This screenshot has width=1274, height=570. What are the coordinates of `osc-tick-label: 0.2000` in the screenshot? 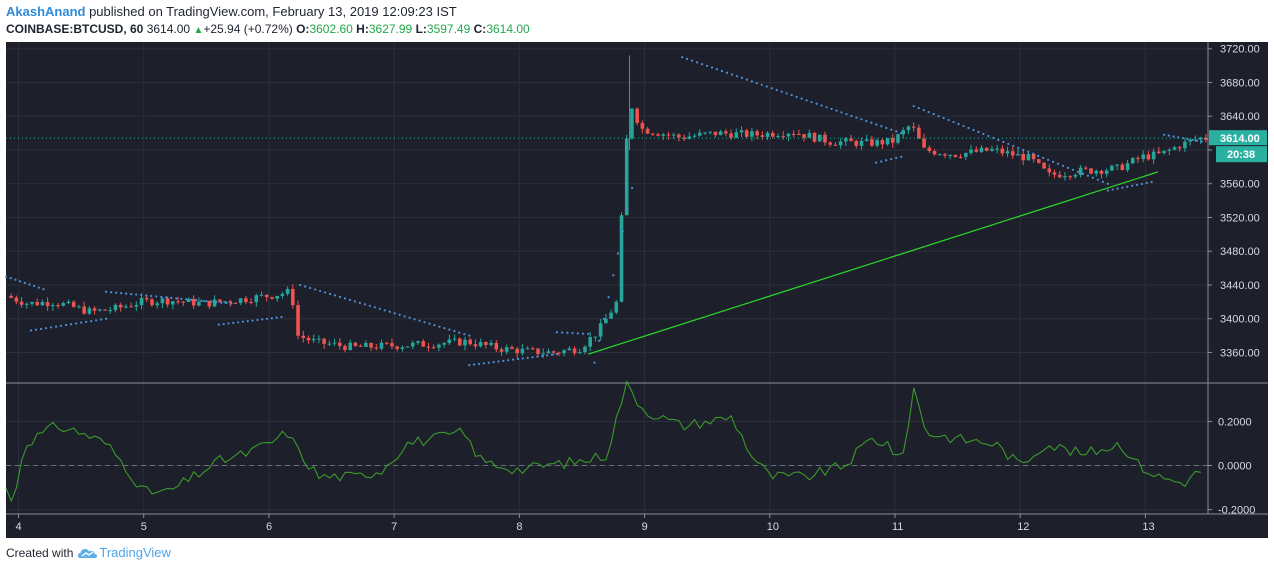 It's located at (1235, 422).